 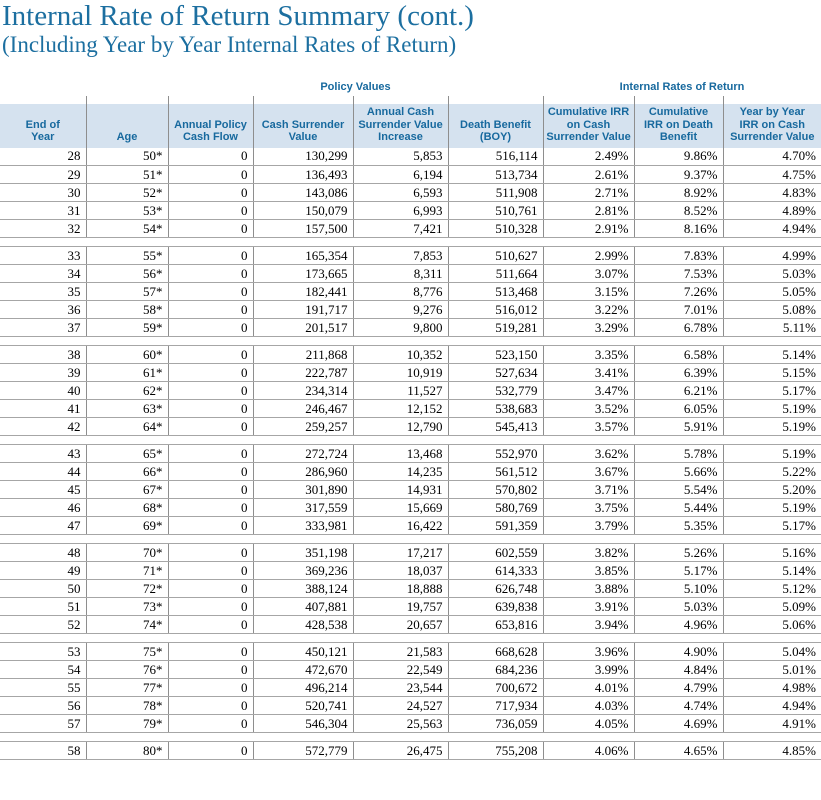 What do you see at coordinates (496, 453) in the screenshot?
I see `cell-death-benefit-boy: 552,970` at bounding box center [496, 453].